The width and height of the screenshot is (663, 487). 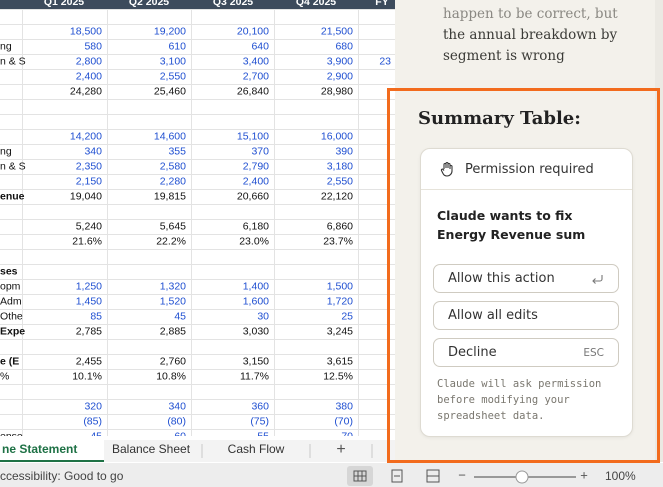 What do you see at coordinates (340, 331) in the screenshot?
I see `cell: 3,245` at bounding box center [340, 331].